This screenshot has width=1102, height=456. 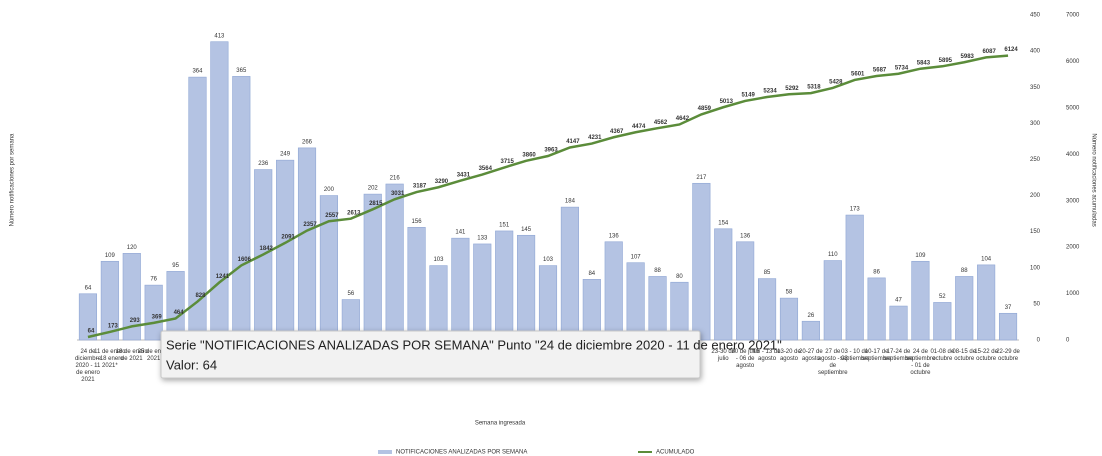 I want to click on line-value-label: 5895, so click(x=946, y=61).